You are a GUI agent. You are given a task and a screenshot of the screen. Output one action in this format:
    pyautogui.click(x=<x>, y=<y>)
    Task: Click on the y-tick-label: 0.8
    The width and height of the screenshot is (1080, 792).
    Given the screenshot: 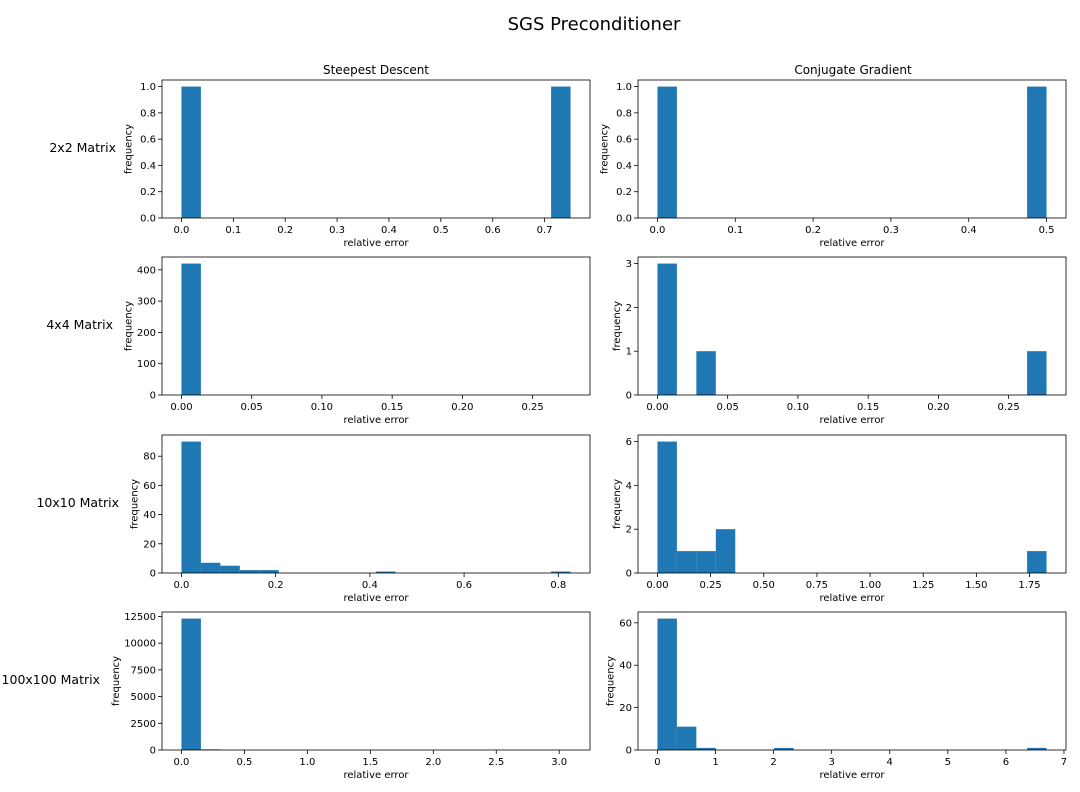 What is the action you would take?
    pyautogui.click(x=148, y=113)
    